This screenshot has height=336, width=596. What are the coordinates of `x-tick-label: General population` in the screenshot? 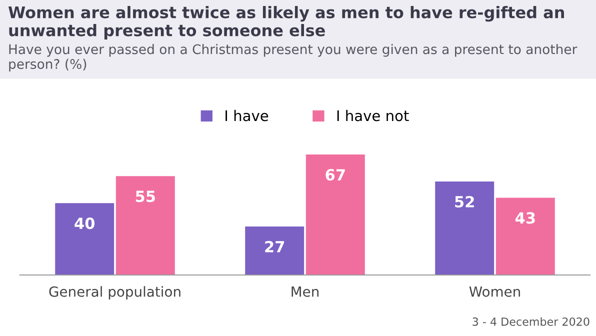 It's located at (114, 293).